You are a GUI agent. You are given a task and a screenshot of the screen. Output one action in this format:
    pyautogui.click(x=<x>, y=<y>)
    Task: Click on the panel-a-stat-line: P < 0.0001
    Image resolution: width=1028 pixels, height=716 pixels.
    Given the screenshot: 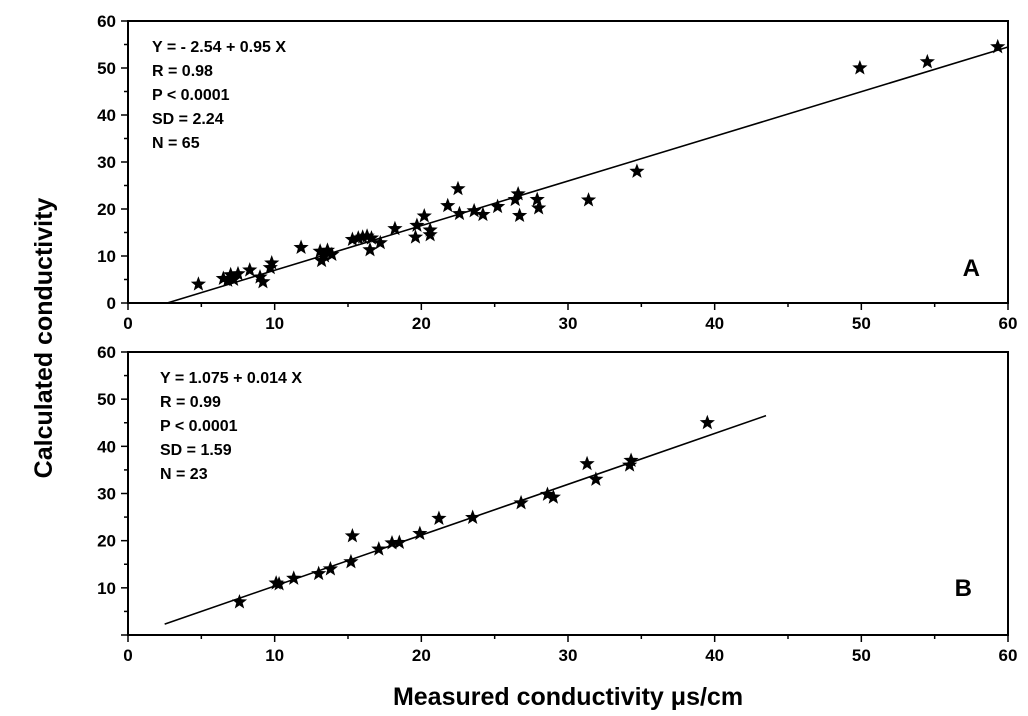 What is the action you would take?
    pyautogui.click(x=191, y=95)
    